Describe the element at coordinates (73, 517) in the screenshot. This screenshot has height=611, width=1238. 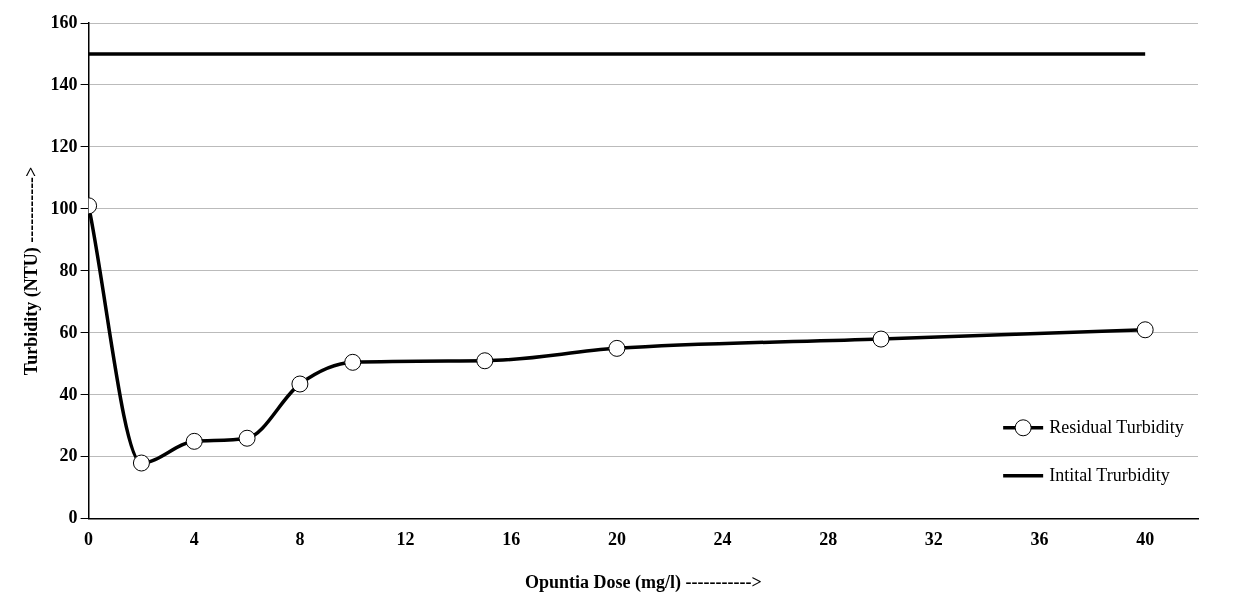
I see `y-tick-label: 0` at that location.